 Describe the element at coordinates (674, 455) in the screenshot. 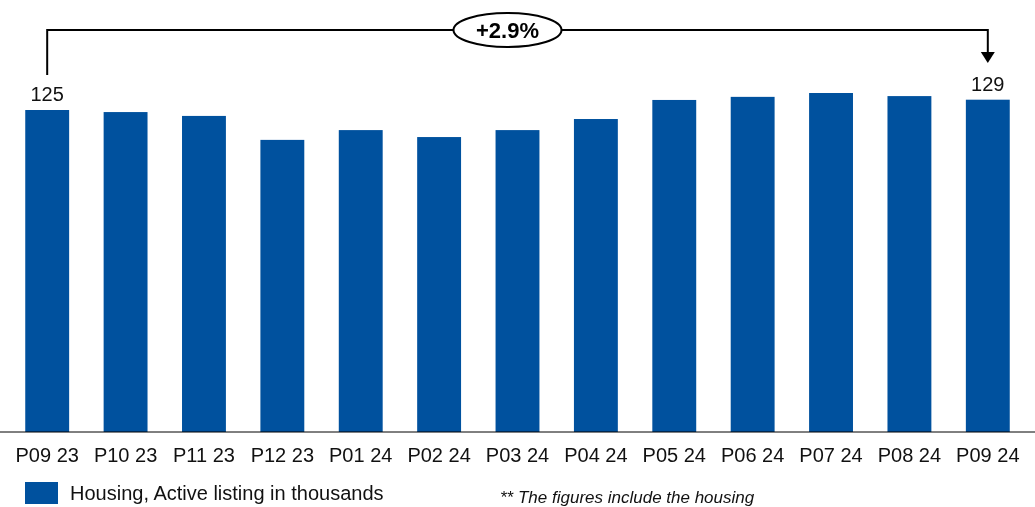

I see `x-tick-label: P05 24` at that location.